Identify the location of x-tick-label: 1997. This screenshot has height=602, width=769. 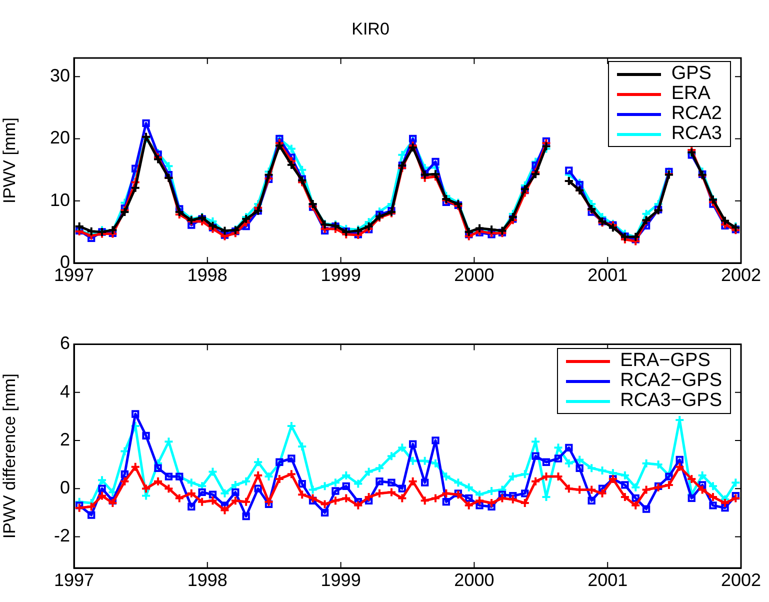
(74, 580).